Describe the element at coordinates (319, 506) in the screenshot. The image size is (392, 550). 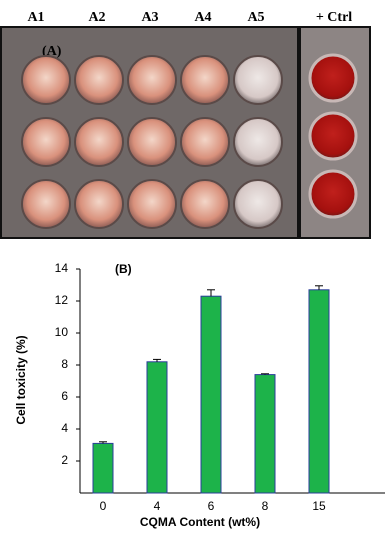
I see `x-tick-label: 15` at that location.